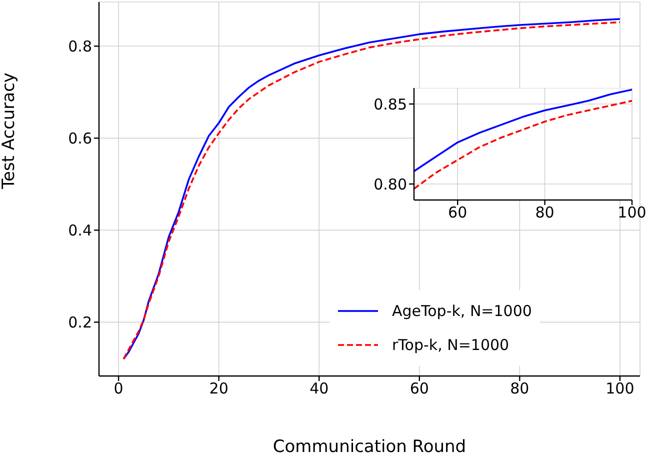  I want to click on x-tick-label: 0, so click(119, 389).